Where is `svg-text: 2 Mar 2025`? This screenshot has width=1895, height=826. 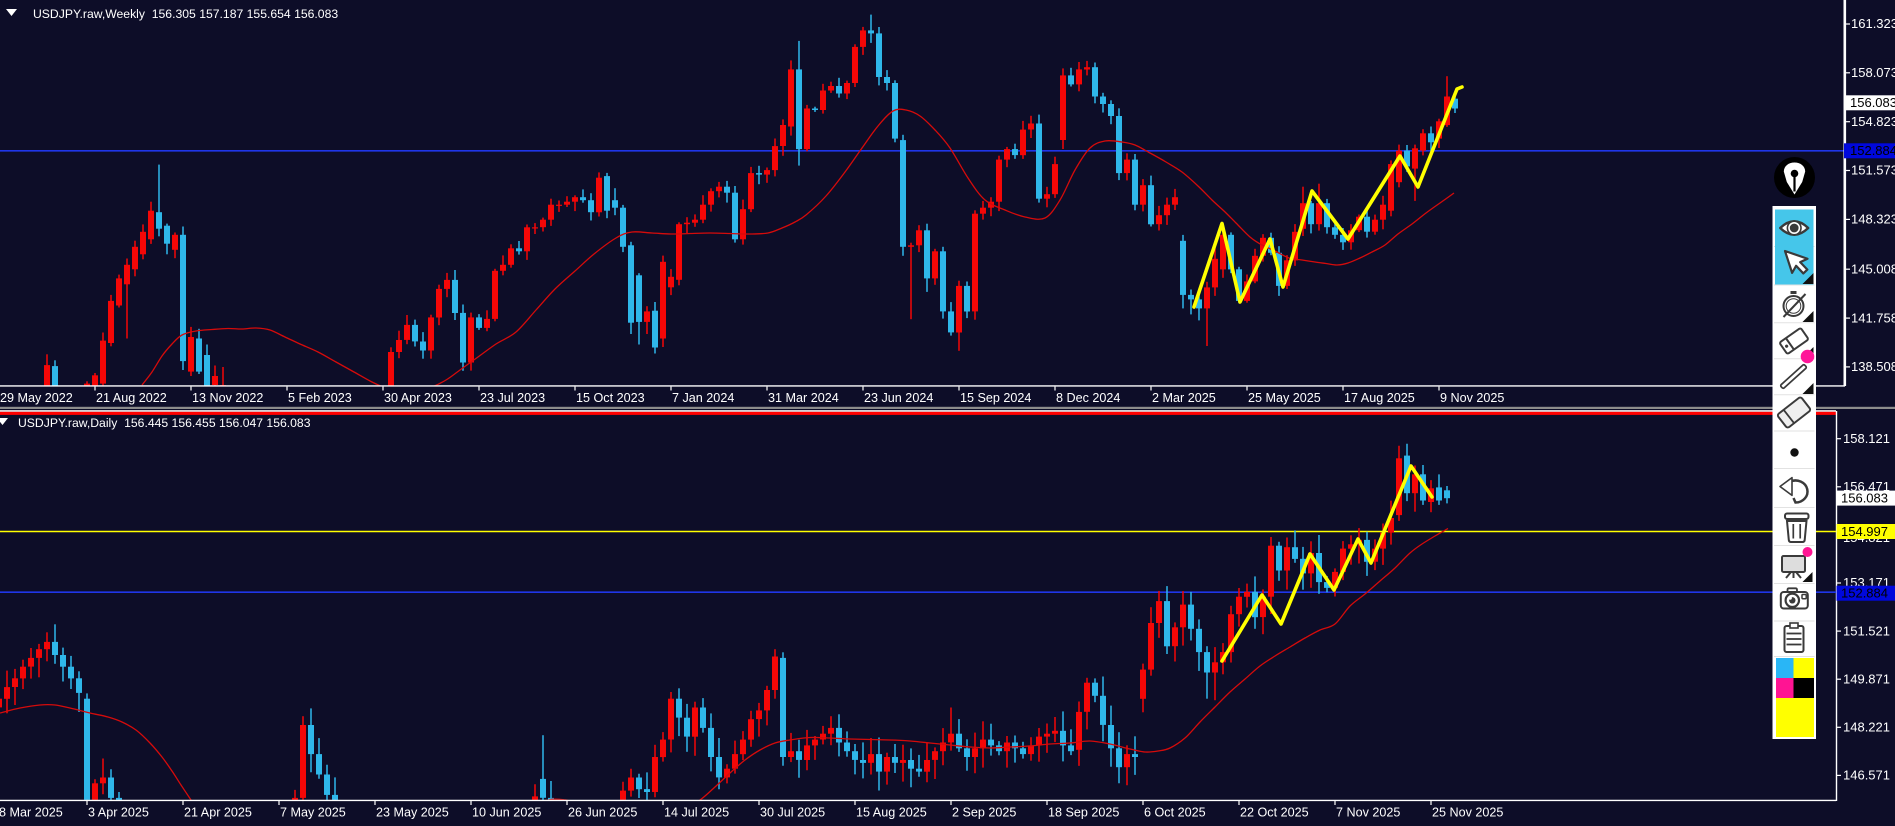 svg-text: 2 Mar 2025 is located at coordinates (1184, 398).